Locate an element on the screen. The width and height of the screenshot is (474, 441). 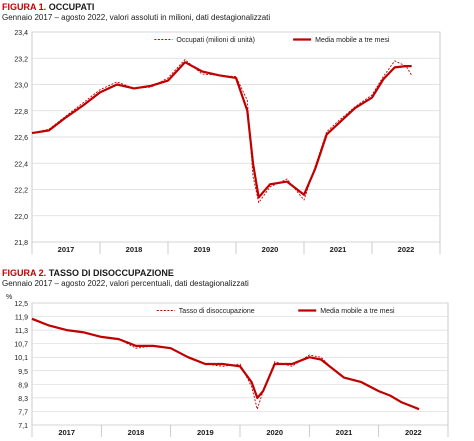
figure-1-title: FIGURA 1. OCCUPATI is located at coordinates (48, 7).